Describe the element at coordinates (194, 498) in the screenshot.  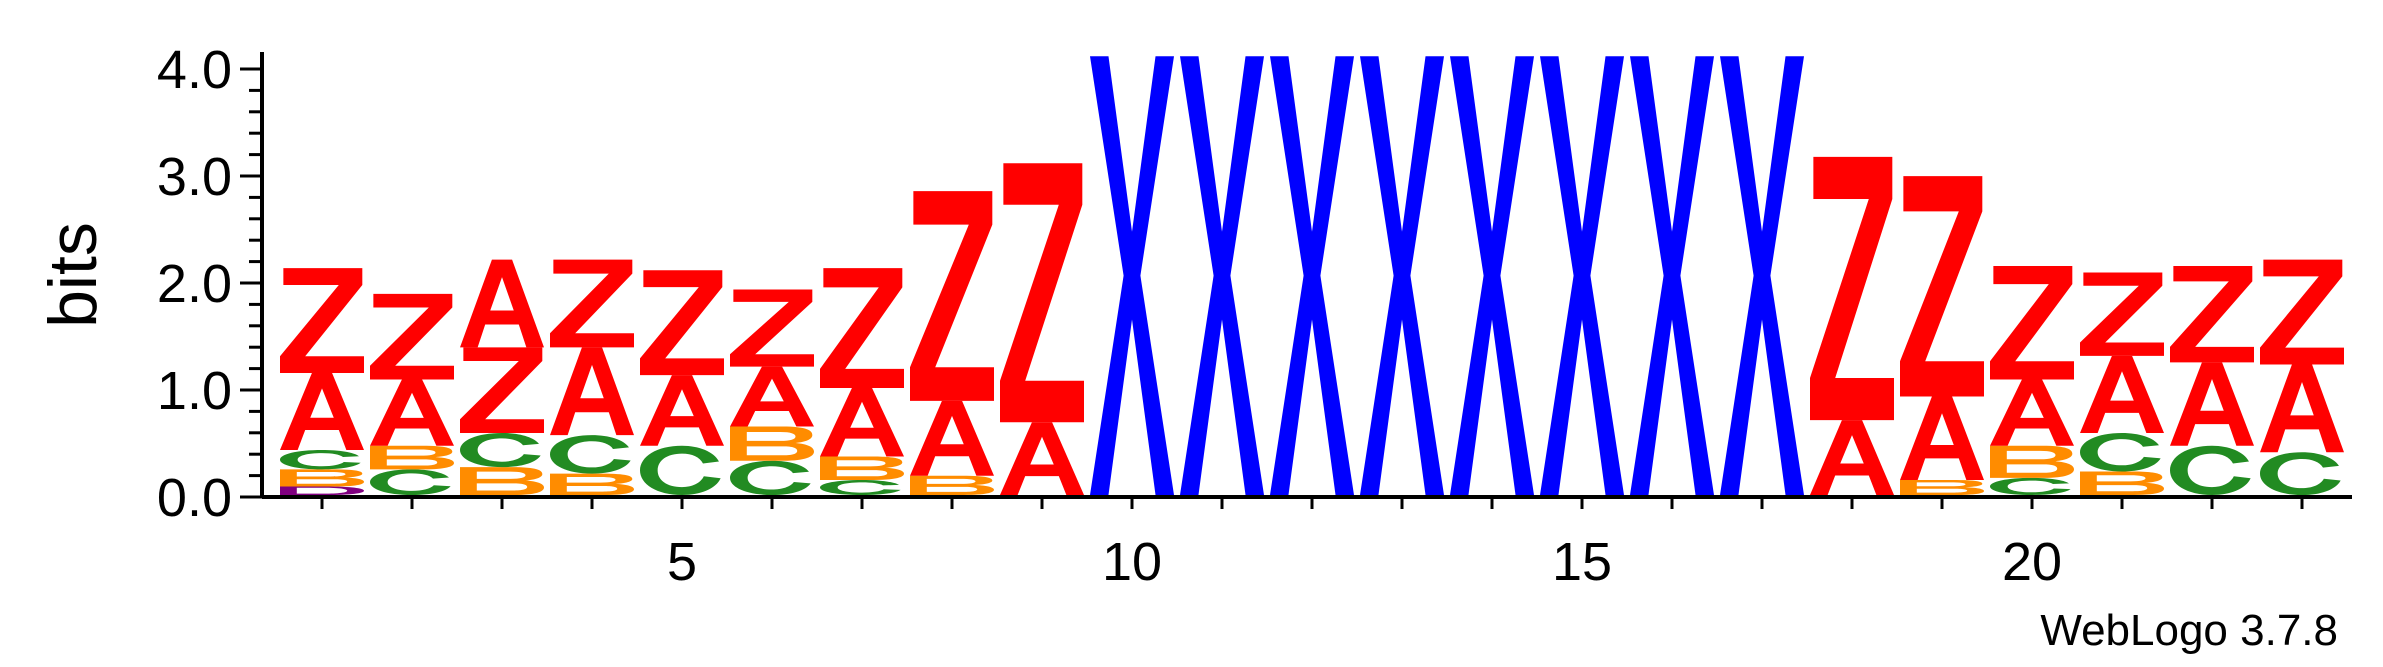
I see `y-tick-label: 0.0` at that location.